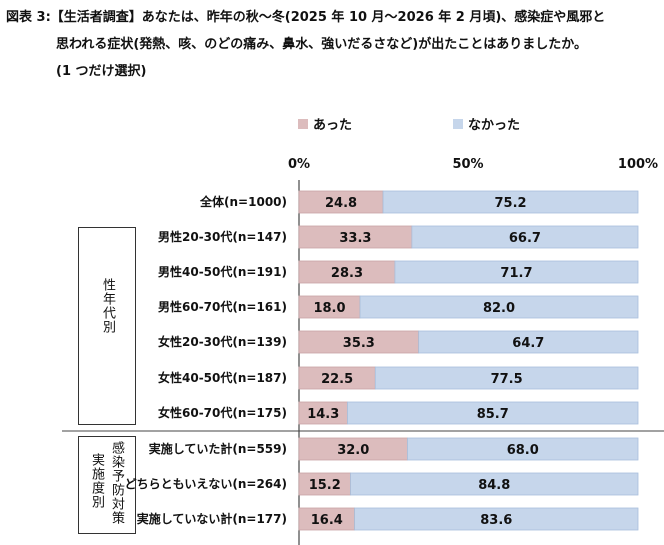 The image size is (664, 545). What do you see at coordinates (222, 237) in the screenshot?
I see `row-label: 男性20-30代(n=147)` at bounding box center [222, 237].